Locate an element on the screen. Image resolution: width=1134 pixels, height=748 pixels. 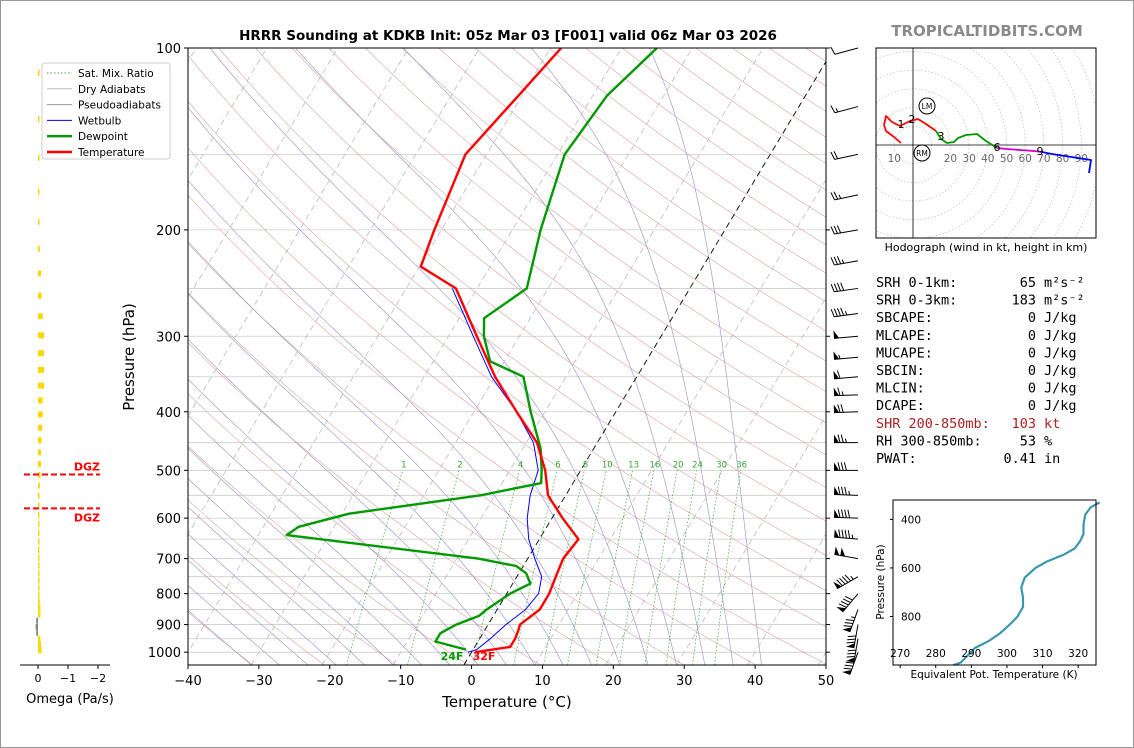
skewt-y-axis-label: Pressure (hPa) is located at coordinates (129, 357).